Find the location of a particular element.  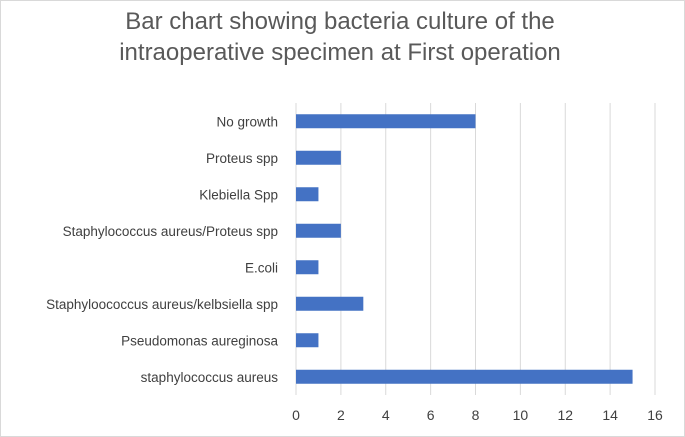

category-label: Proteus spp is located at coordinates (242, 158).